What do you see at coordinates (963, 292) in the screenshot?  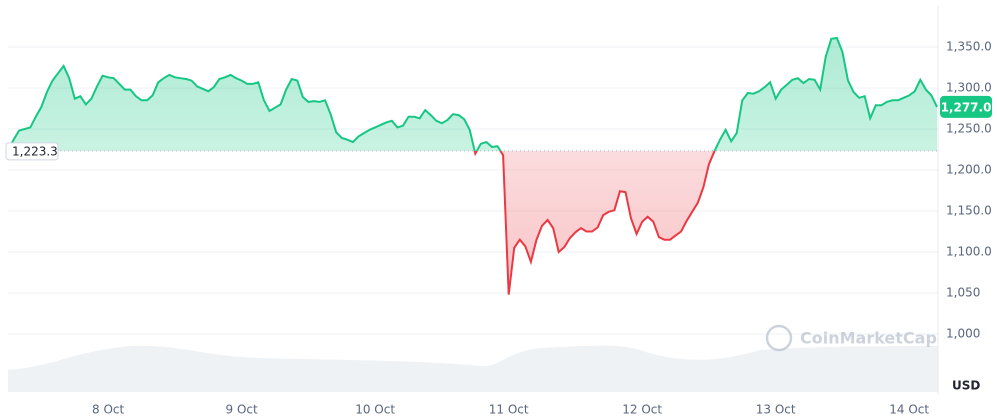 I see `y-tick-label: 1,050` at bounding box center [963, 292].